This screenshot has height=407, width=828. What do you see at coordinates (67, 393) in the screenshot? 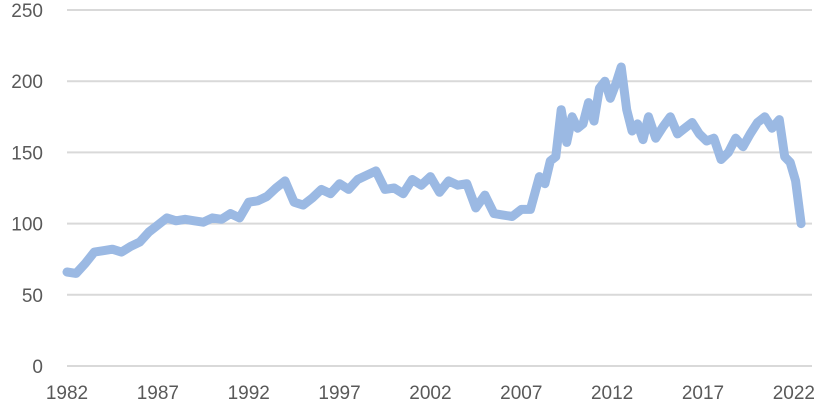
I see `x-tick-label: 1982` at bounding box center [67, 393].